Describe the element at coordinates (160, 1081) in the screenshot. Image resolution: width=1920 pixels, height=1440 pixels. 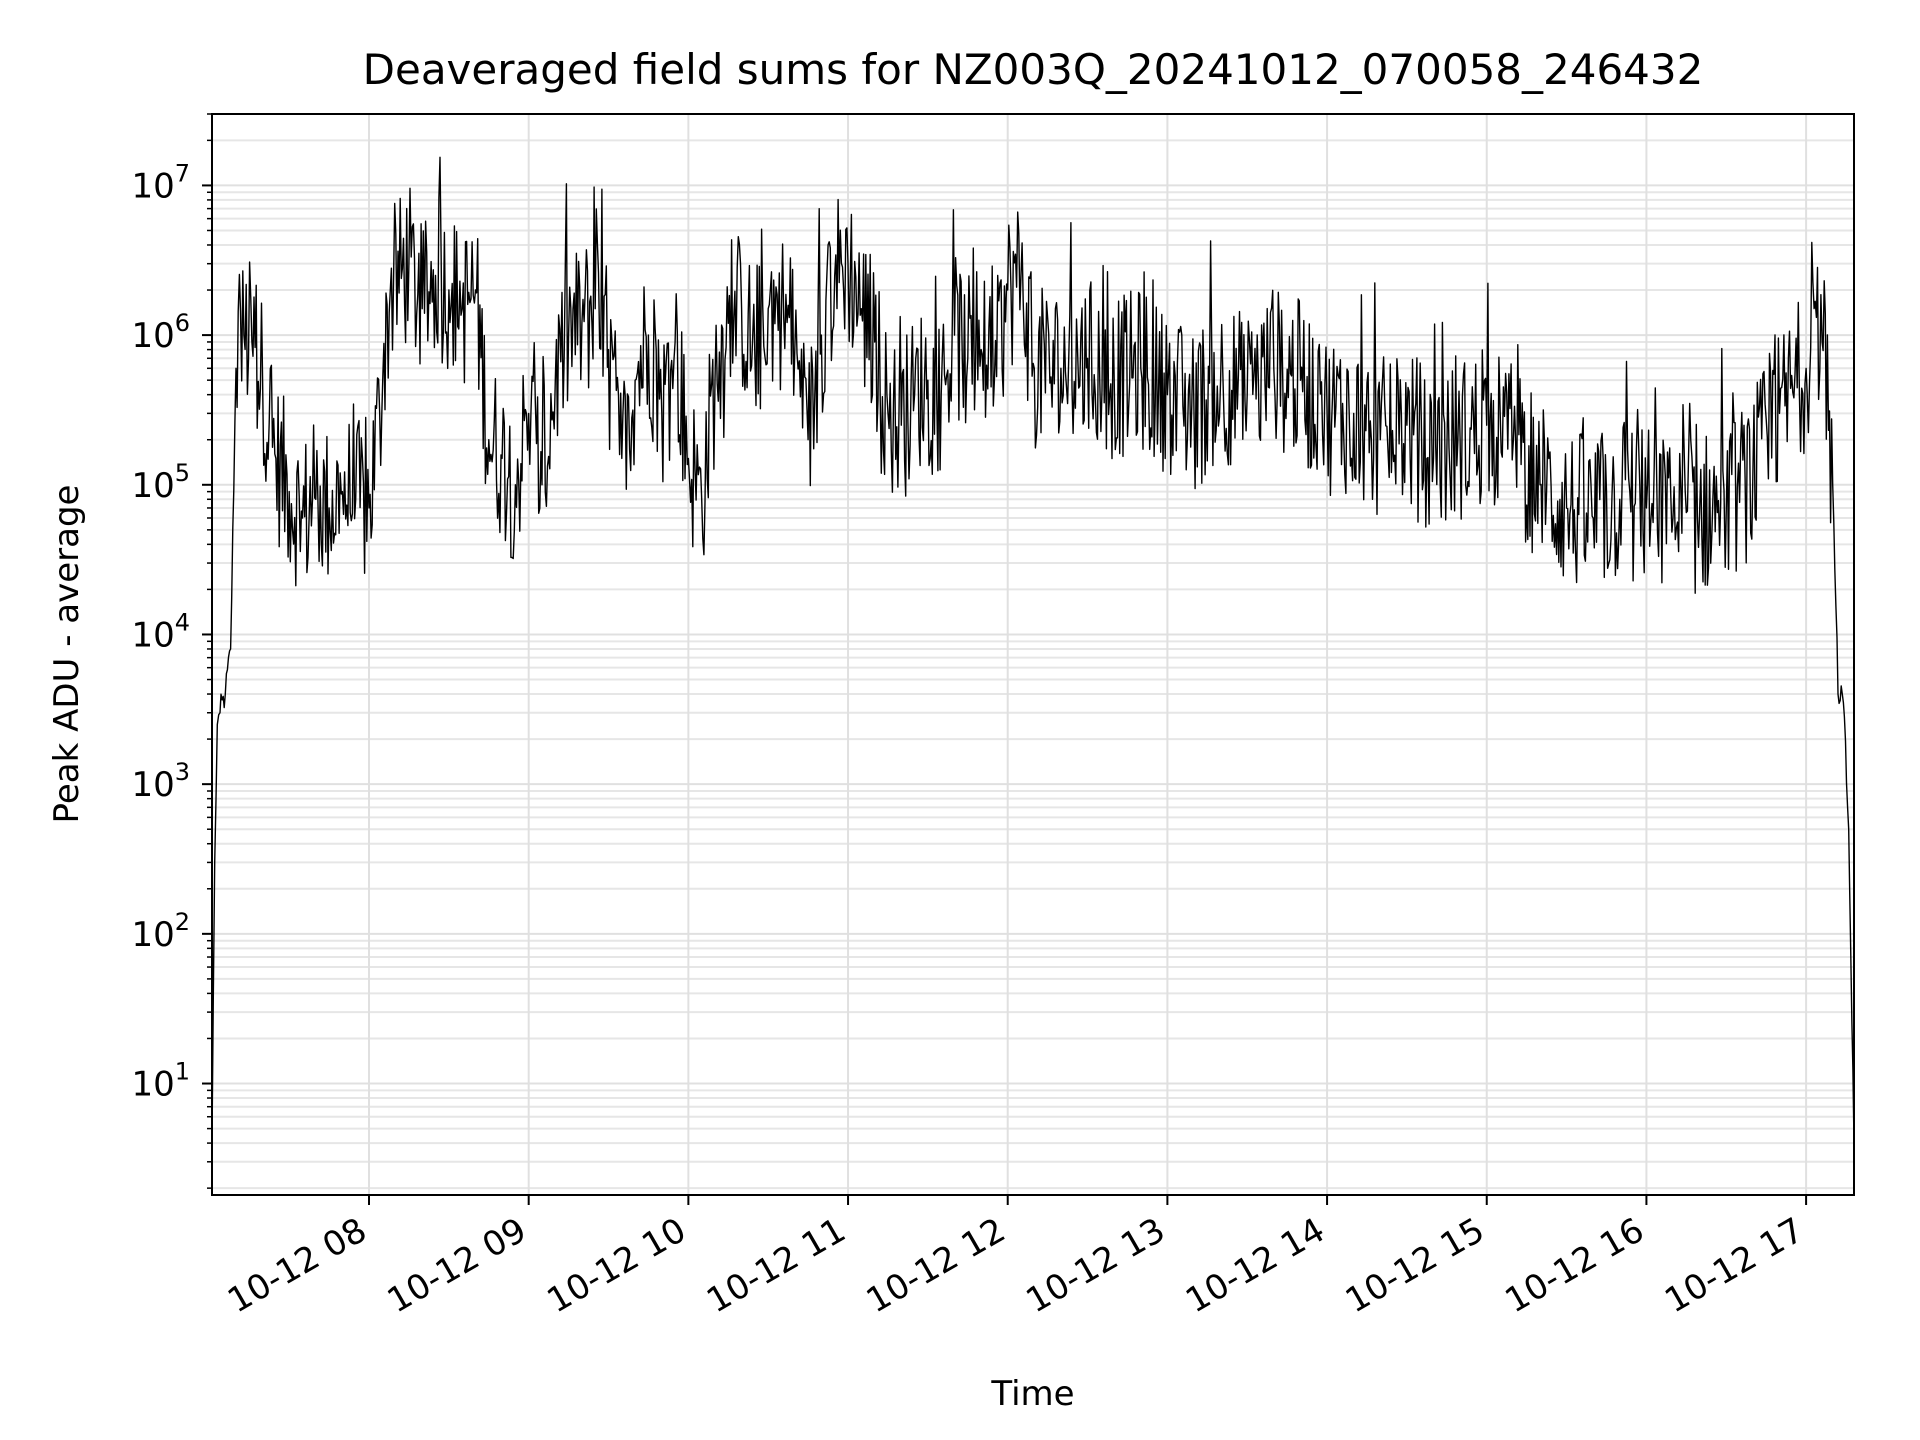
I see `y-tick-label: 10¹` at that location.